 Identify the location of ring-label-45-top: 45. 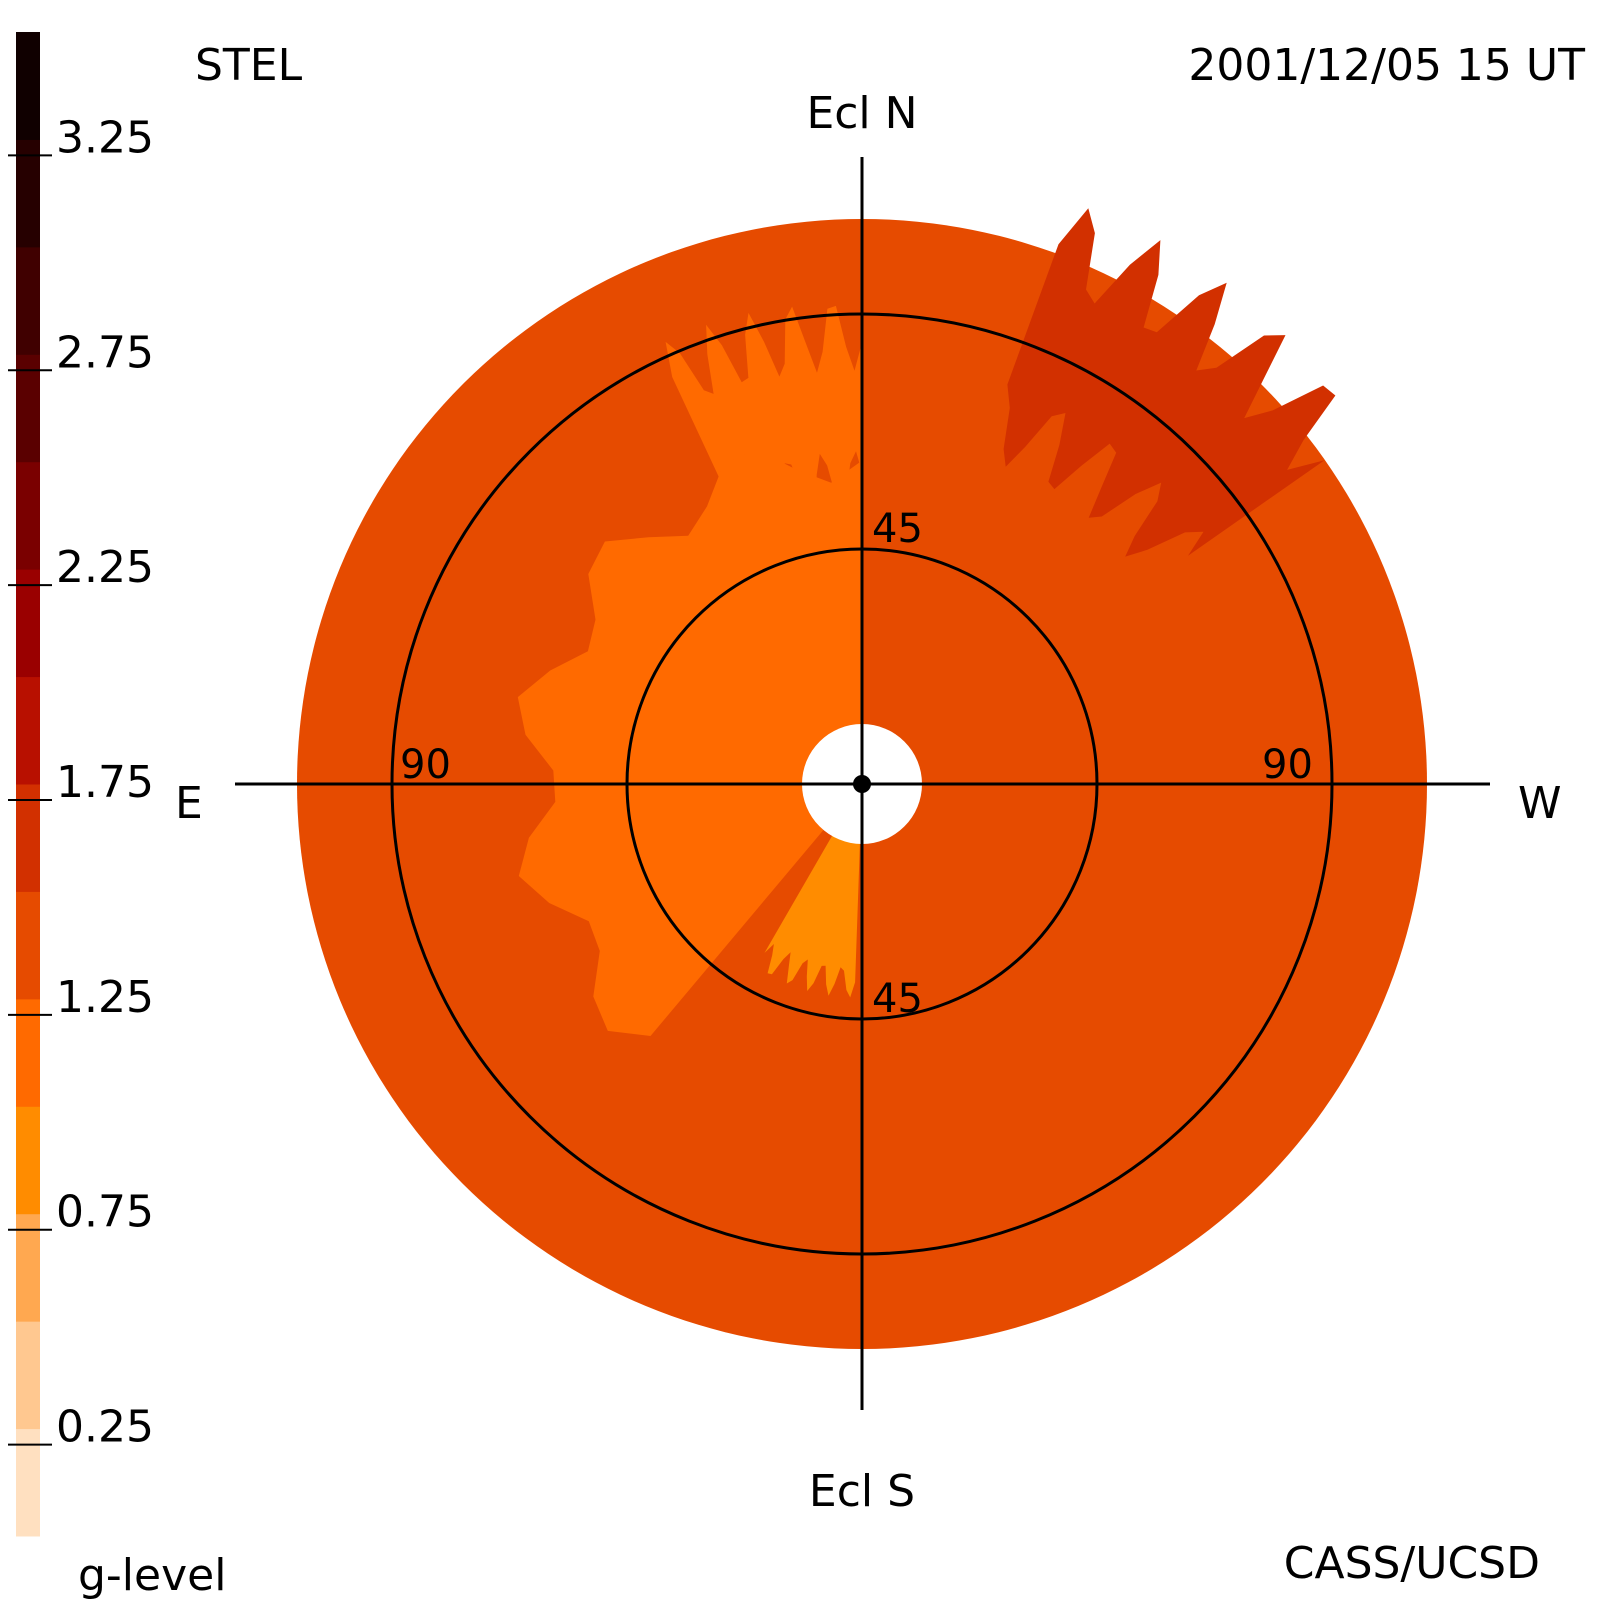
(897, 529).